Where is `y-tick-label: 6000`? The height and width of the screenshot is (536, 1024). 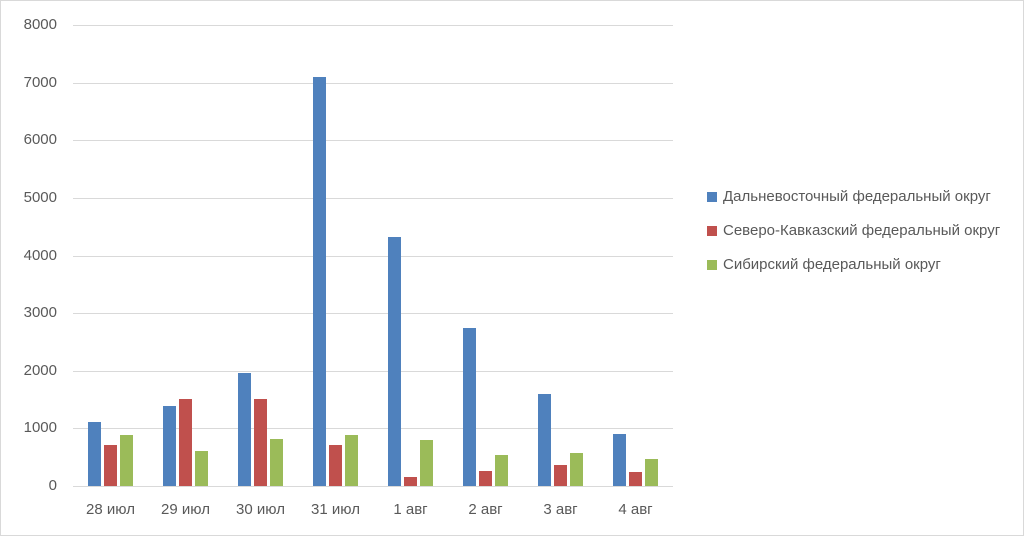 y-tick-label: 6000 is located at coordinates (40, 139).